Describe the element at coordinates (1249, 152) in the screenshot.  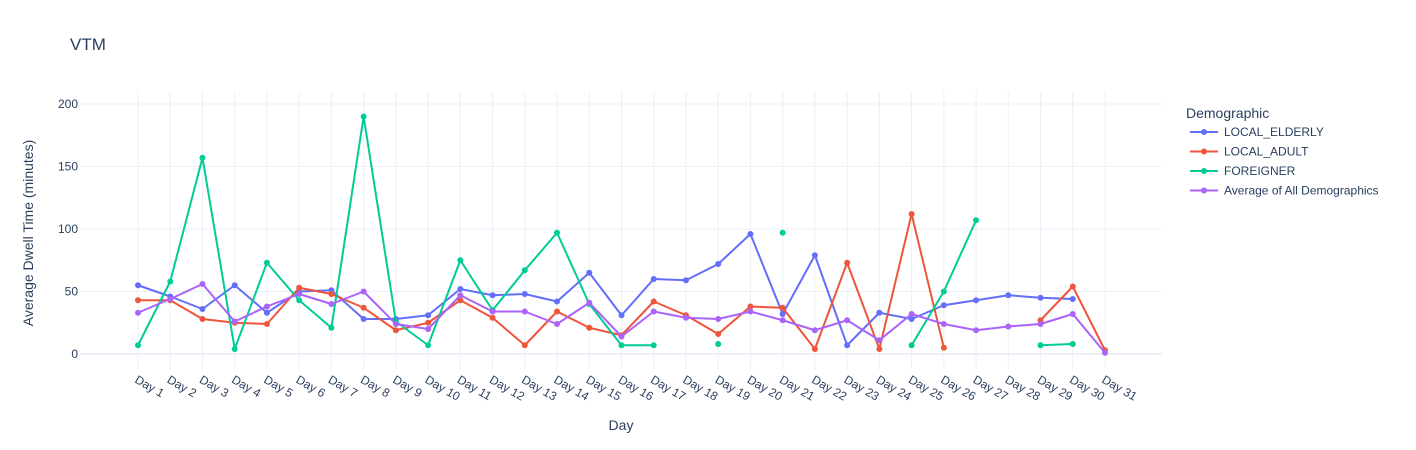
I see `legend-item: LOCAL_ADULT` at that location.